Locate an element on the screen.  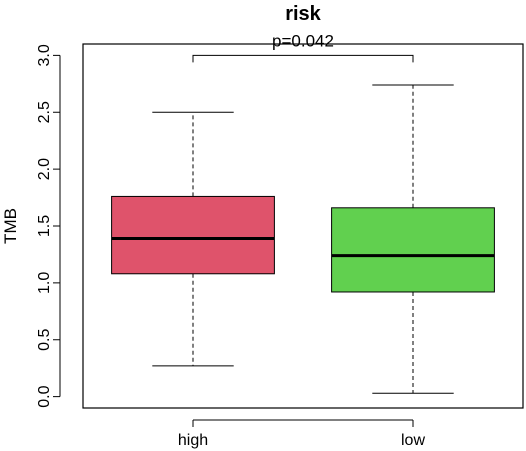
significance-annotation: p=0.042 is located at coordinates (303, 47).